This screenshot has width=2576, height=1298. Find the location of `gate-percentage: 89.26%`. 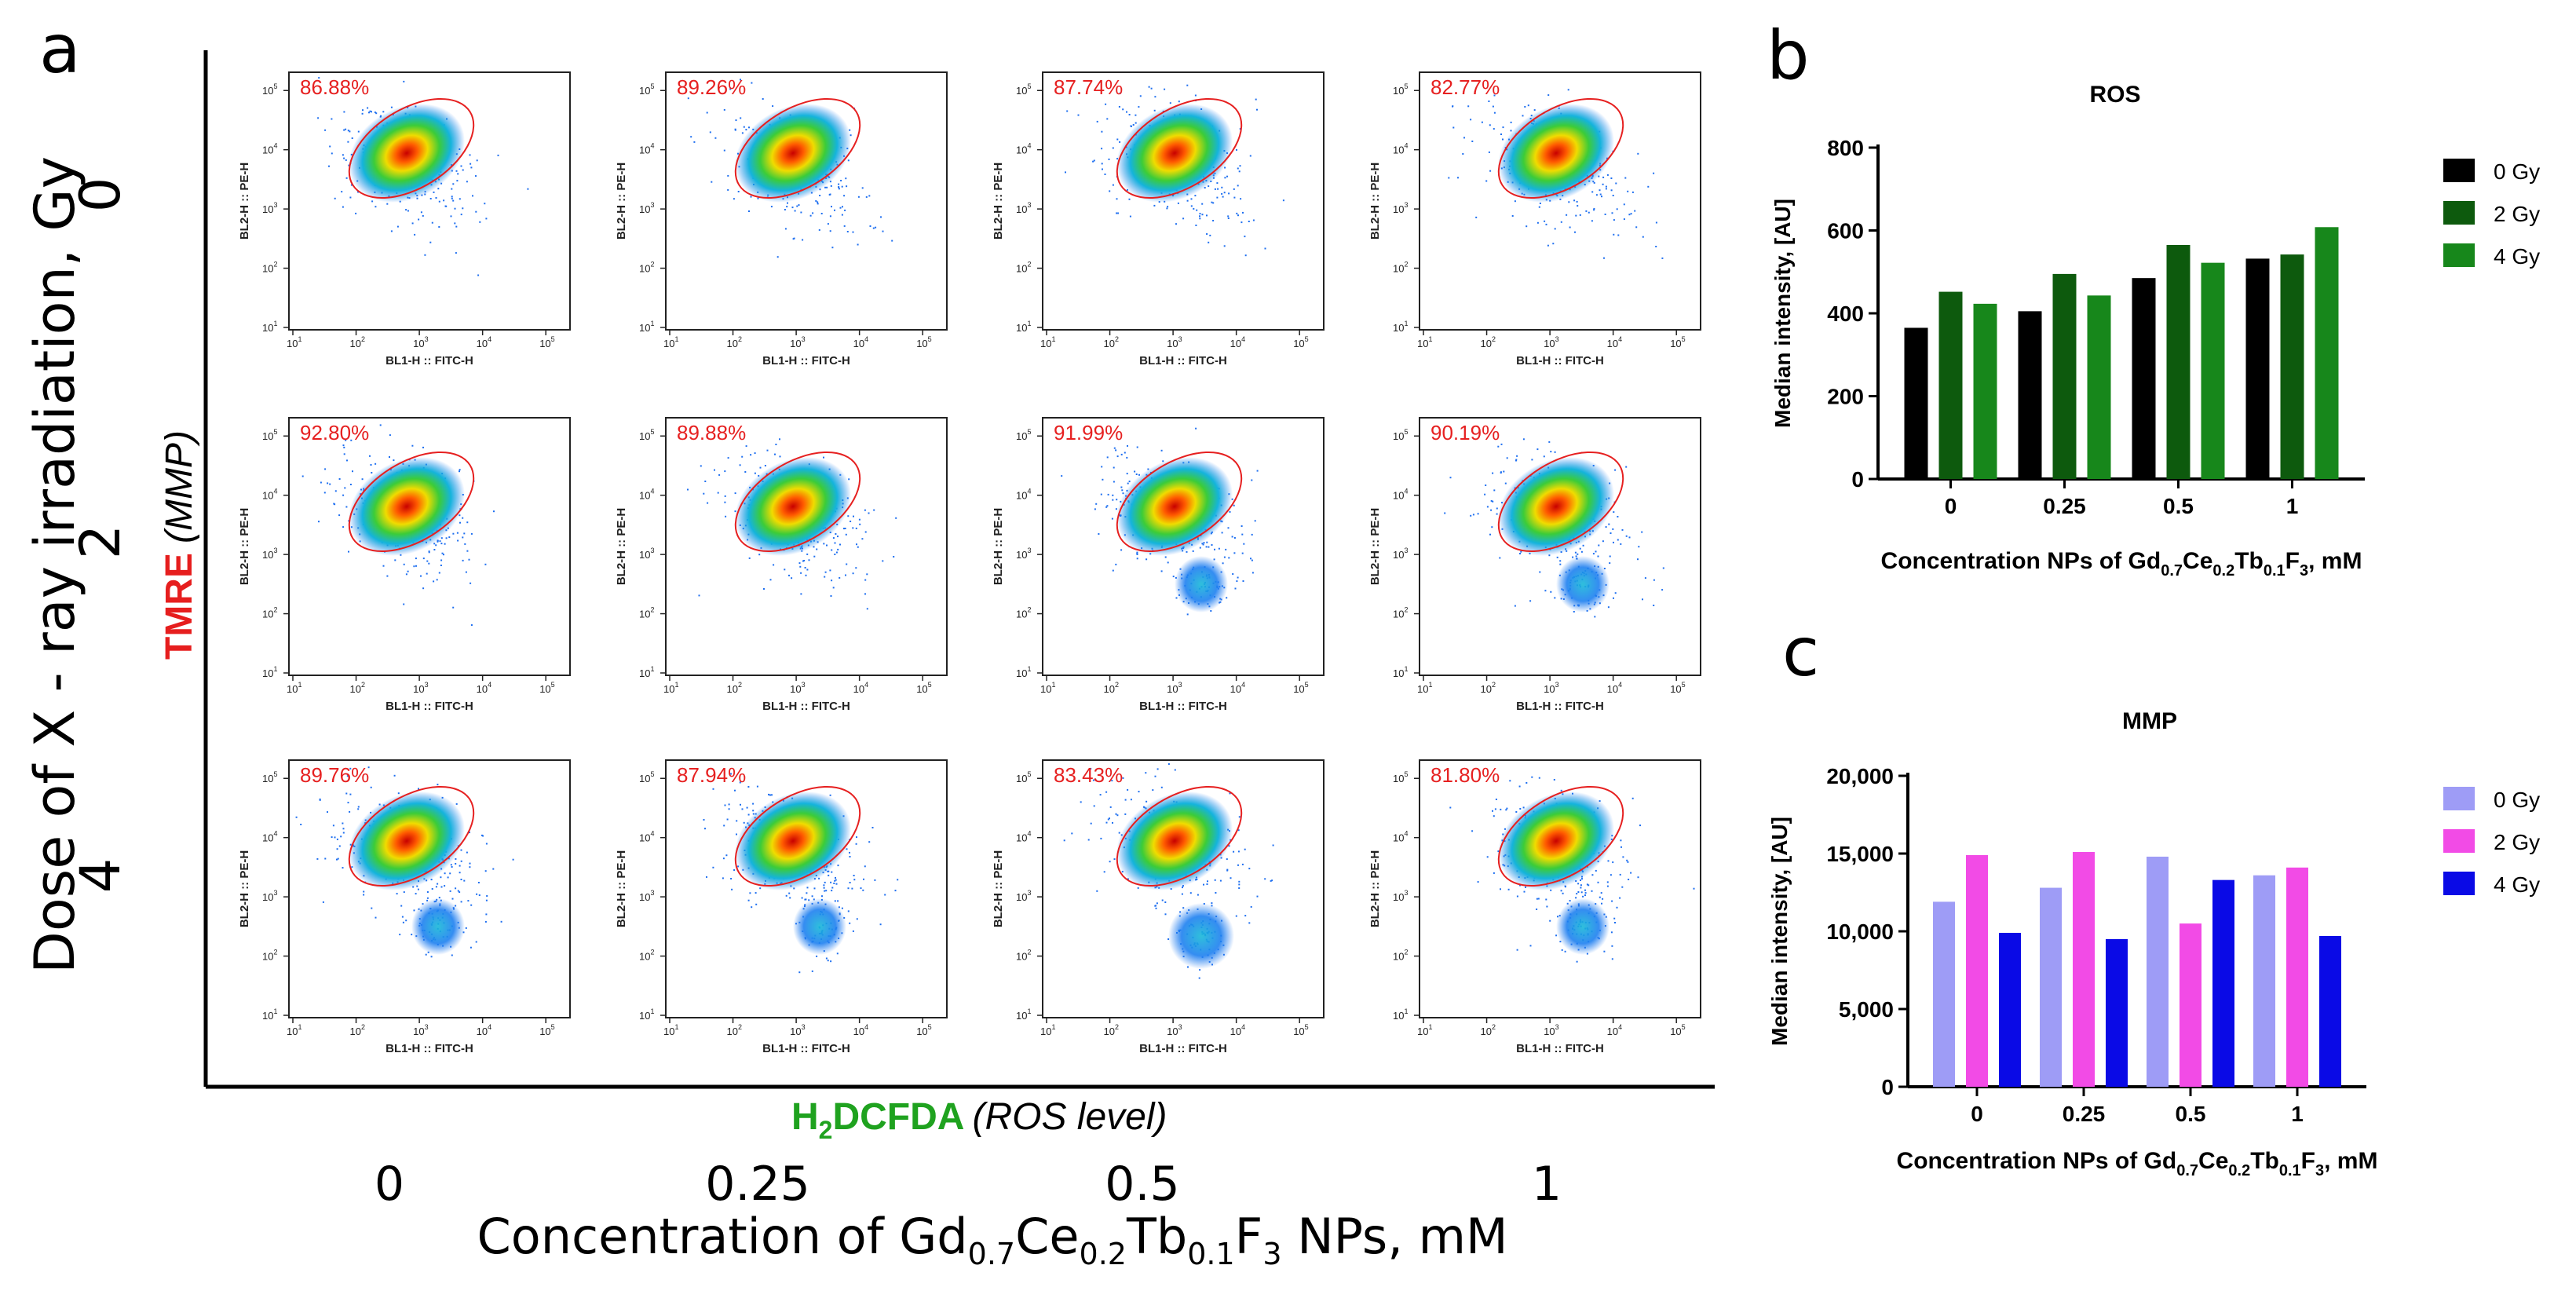

gate-percentage: 89.26% is located at coordinates (711, 87).